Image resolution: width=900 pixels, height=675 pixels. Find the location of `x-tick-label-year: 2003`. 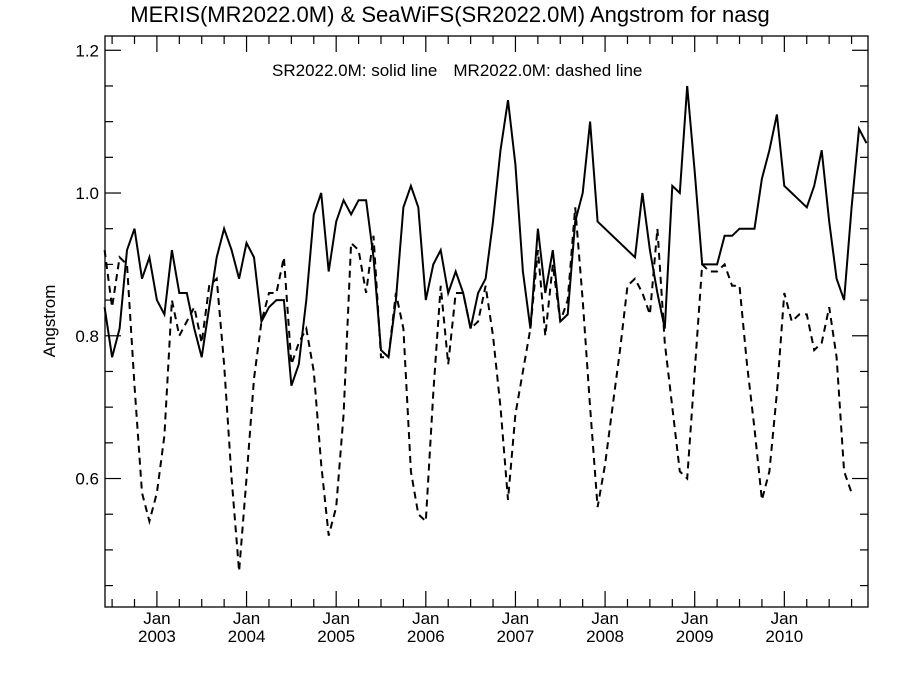

x-tick-label-year: 2003 is located at coordinates (157, 636).